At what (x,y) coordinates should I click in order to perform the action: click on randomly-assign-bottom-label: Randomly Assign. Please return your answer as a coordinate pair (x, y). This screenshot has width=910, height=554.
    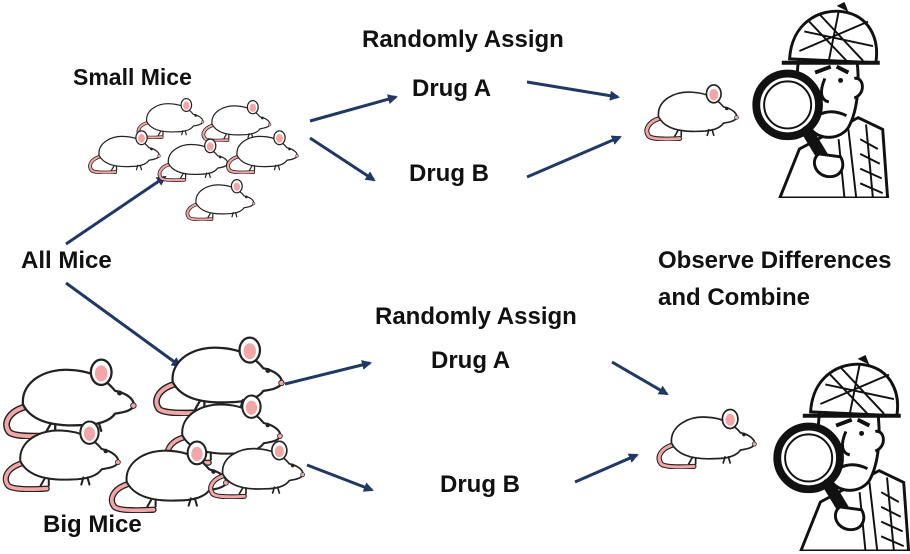
    Looking at the image, I should click on (476, 316).